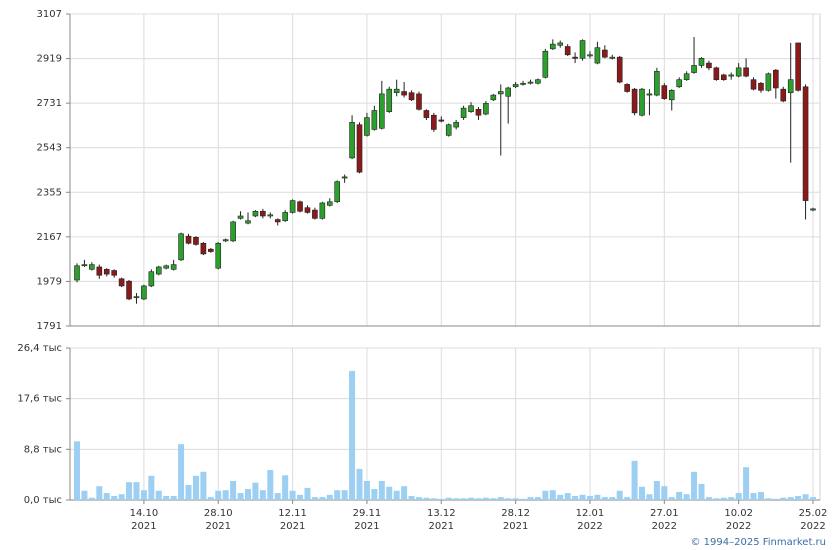 Image resolution: width=840 pixels, height=550 pixels. What do you see at coordinates (144, 520) in the screenshot?
I see `x-tick-label: 14.10 2021` at bounding box center [144, 520].